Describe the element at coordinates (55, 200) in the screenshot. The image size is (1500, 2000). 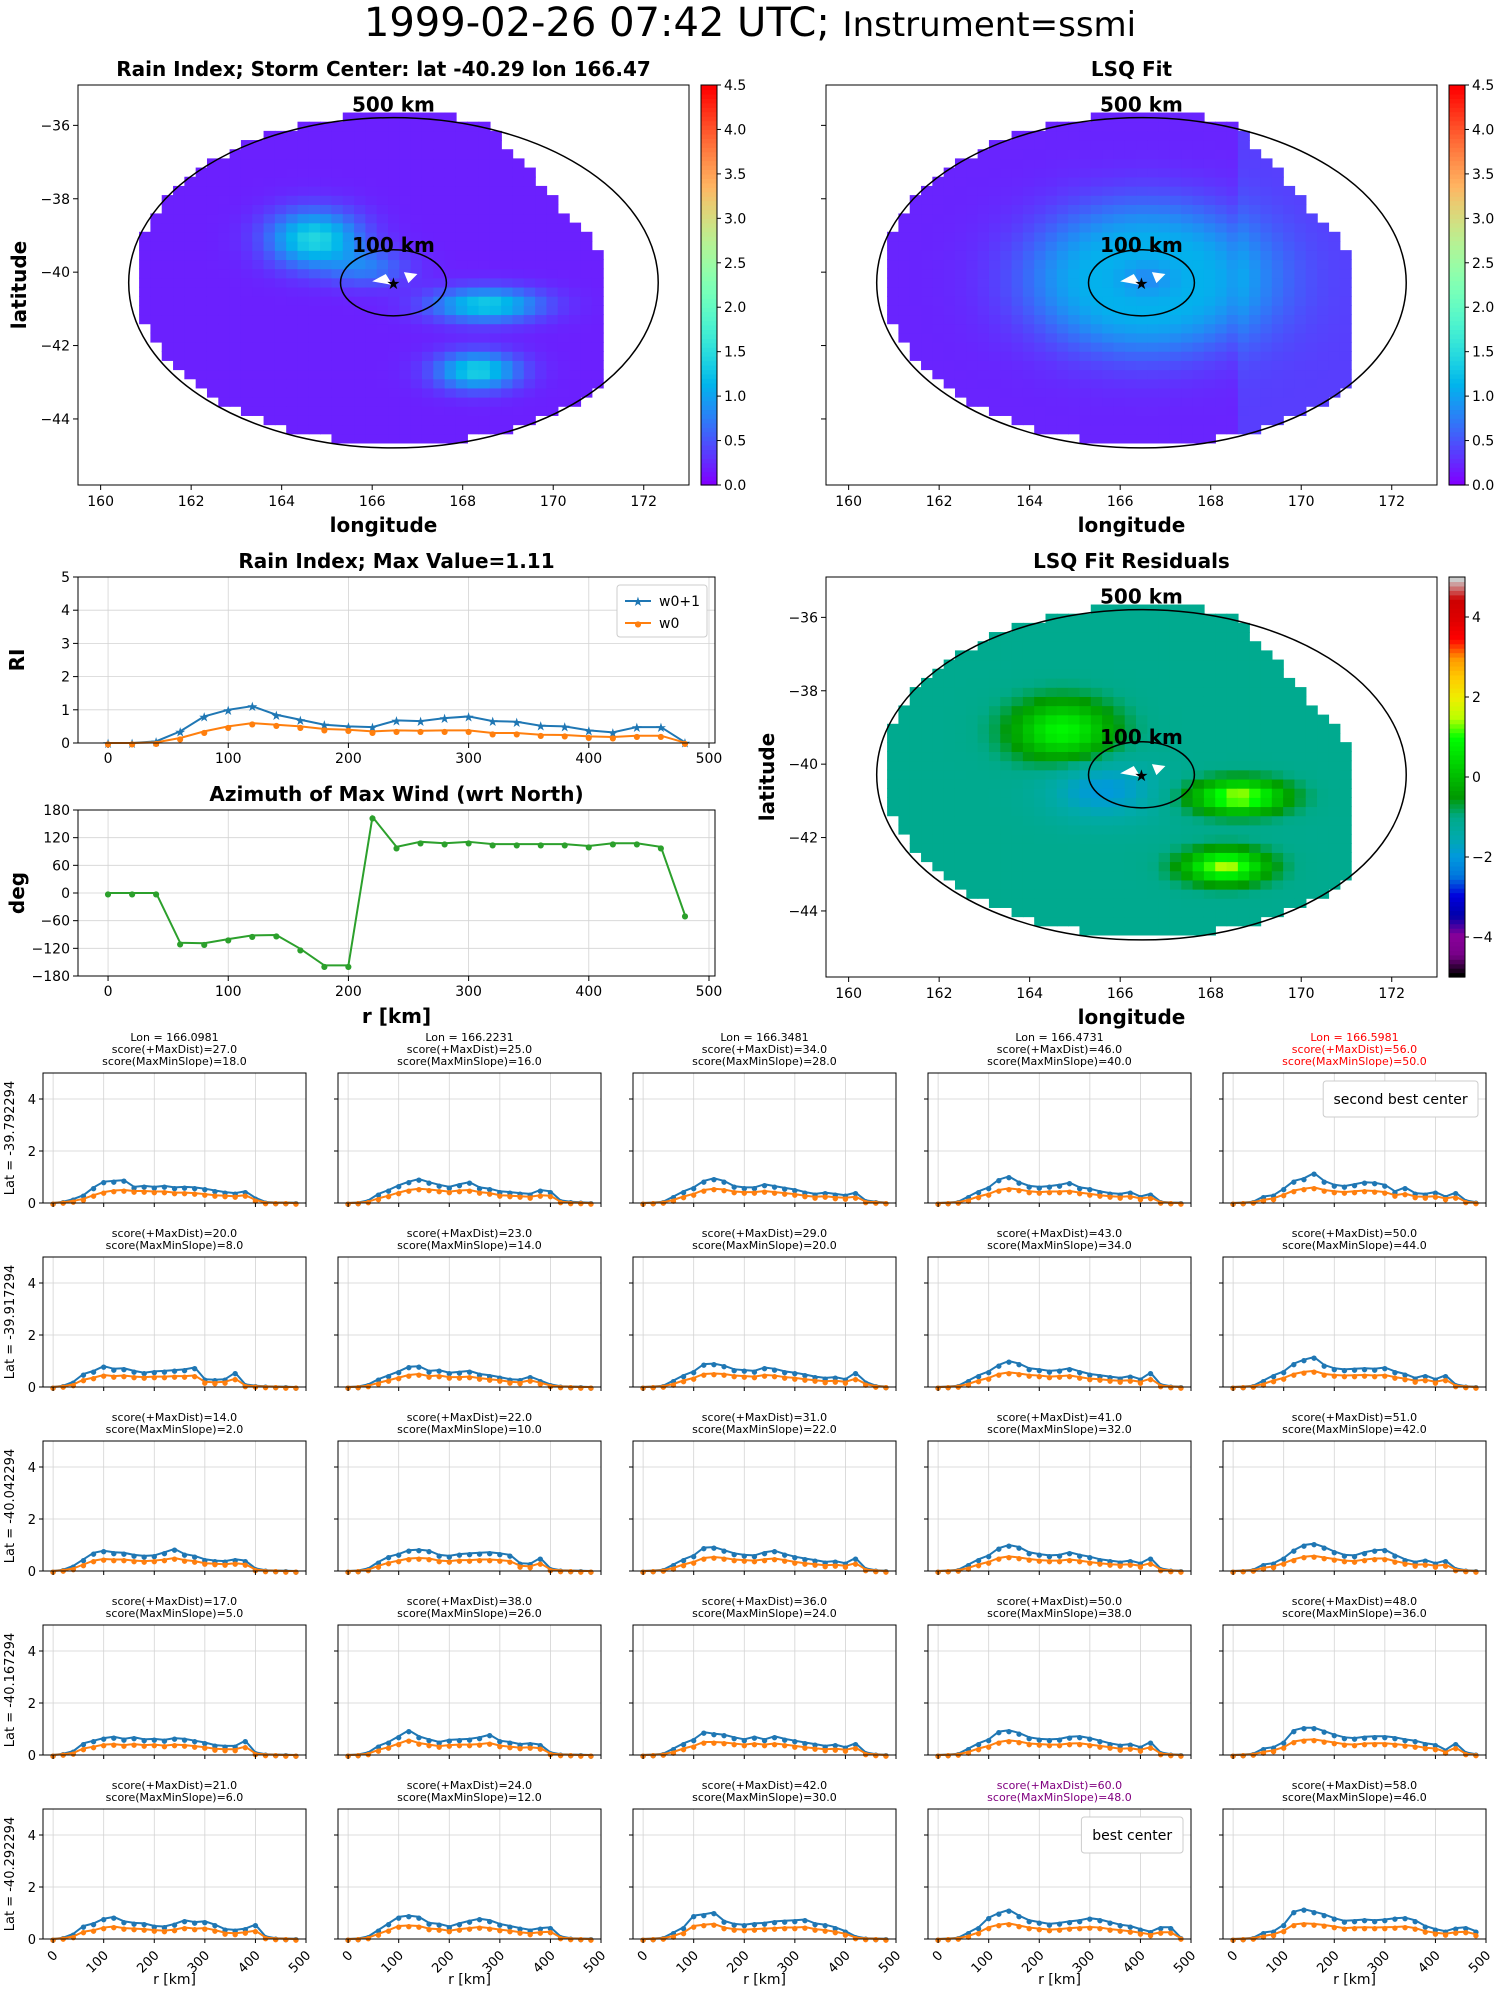
I see `y-tick-label: −38` at that location.